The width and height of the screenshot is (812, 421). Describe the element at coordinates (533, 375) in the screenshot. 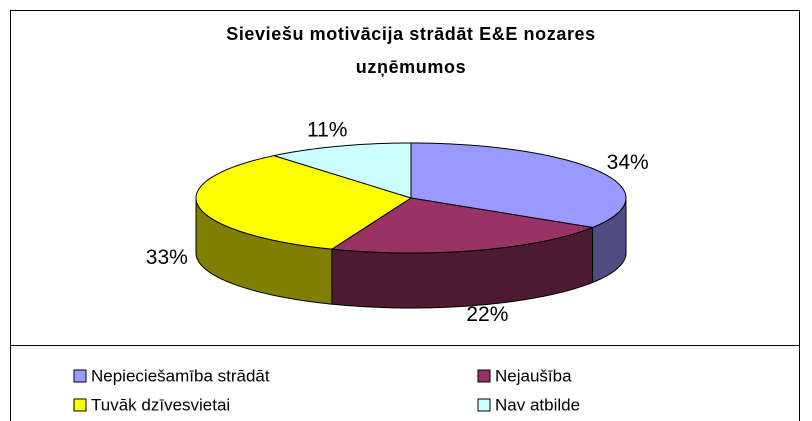

I see `legend-label: Nejaušība` at that location.